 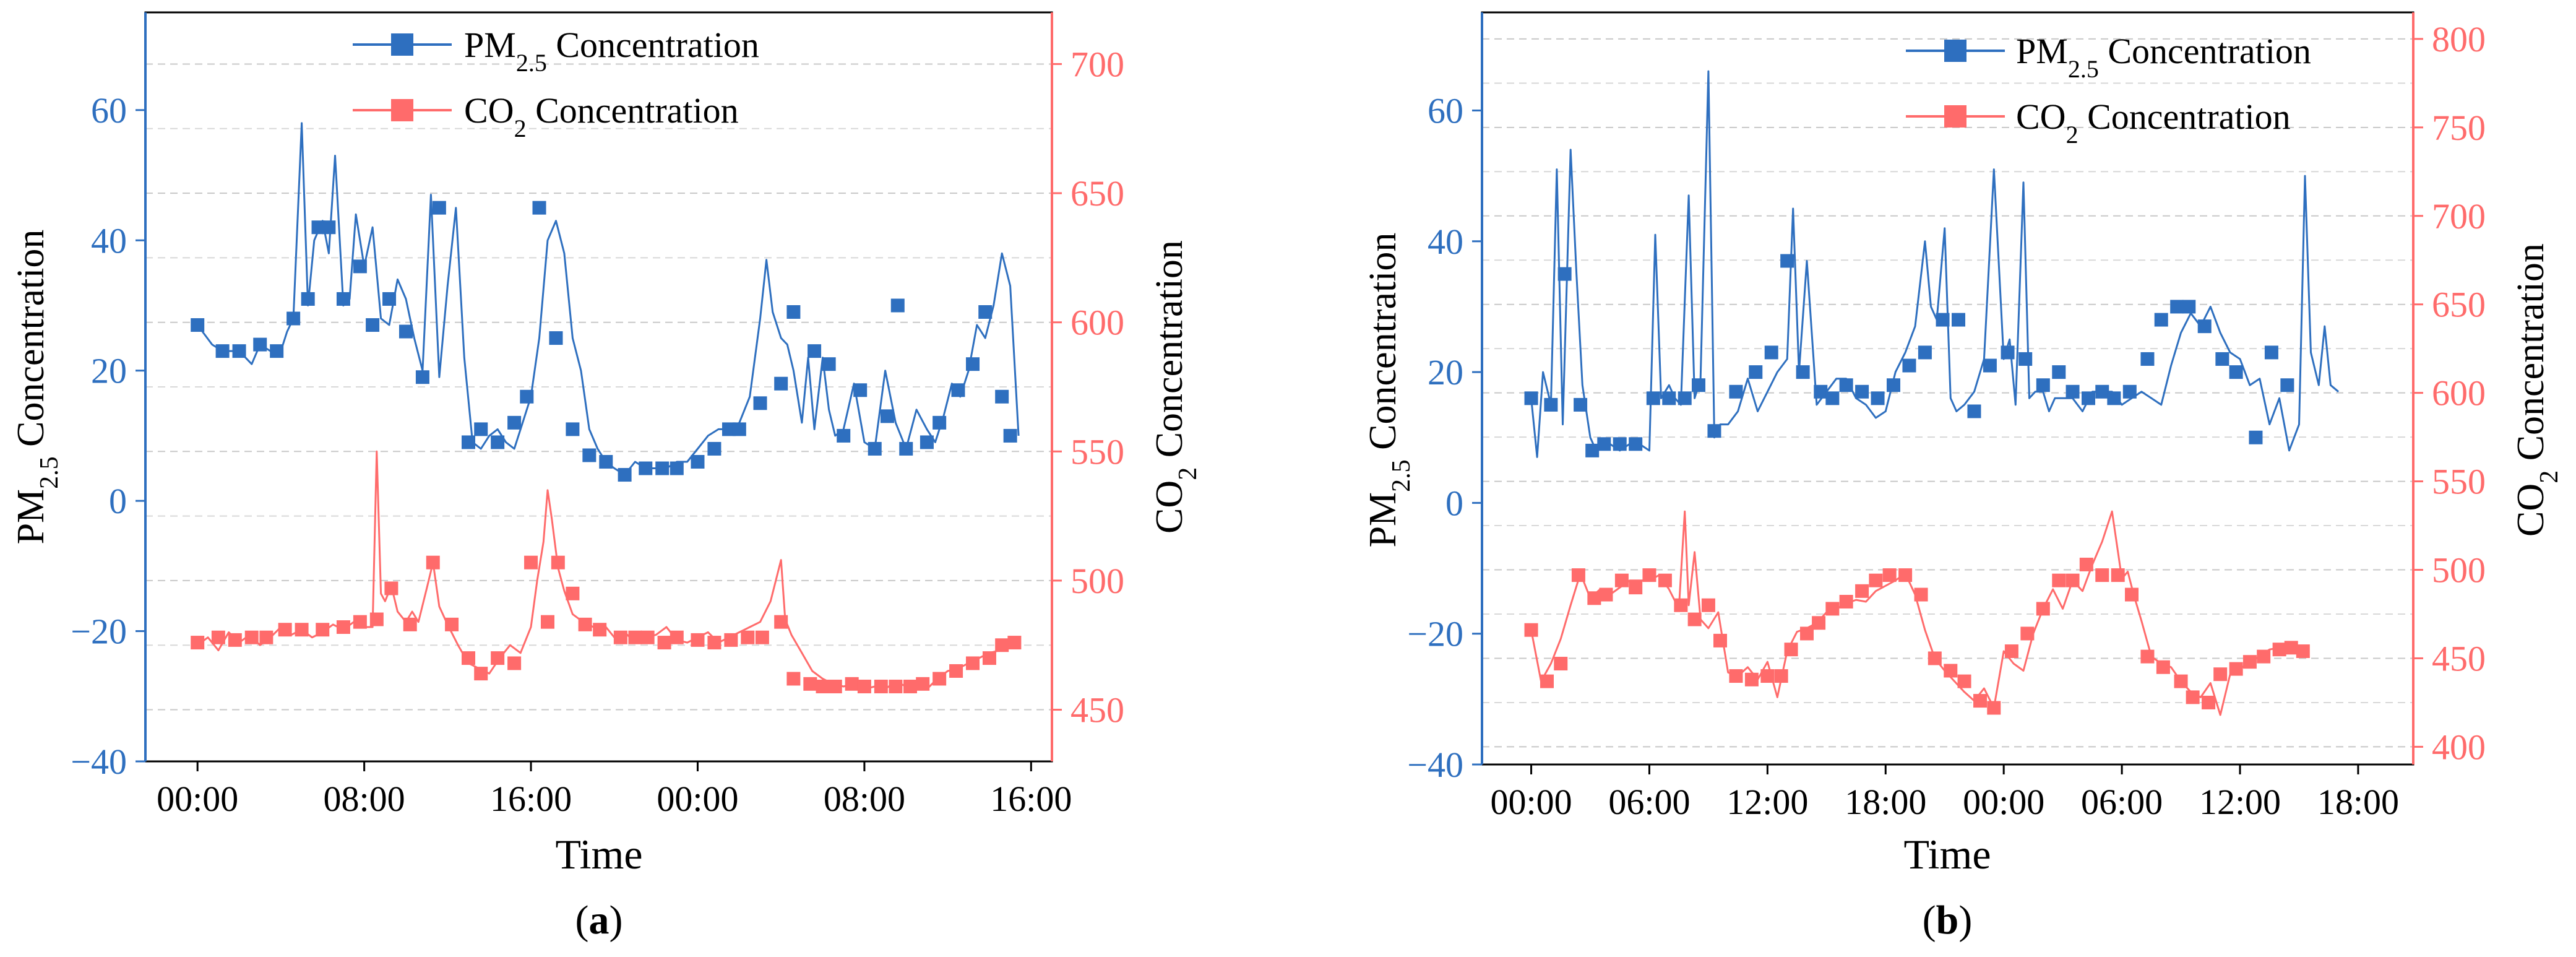 I want to click on x-axis-title: Time, so click(x=1947, y=855).